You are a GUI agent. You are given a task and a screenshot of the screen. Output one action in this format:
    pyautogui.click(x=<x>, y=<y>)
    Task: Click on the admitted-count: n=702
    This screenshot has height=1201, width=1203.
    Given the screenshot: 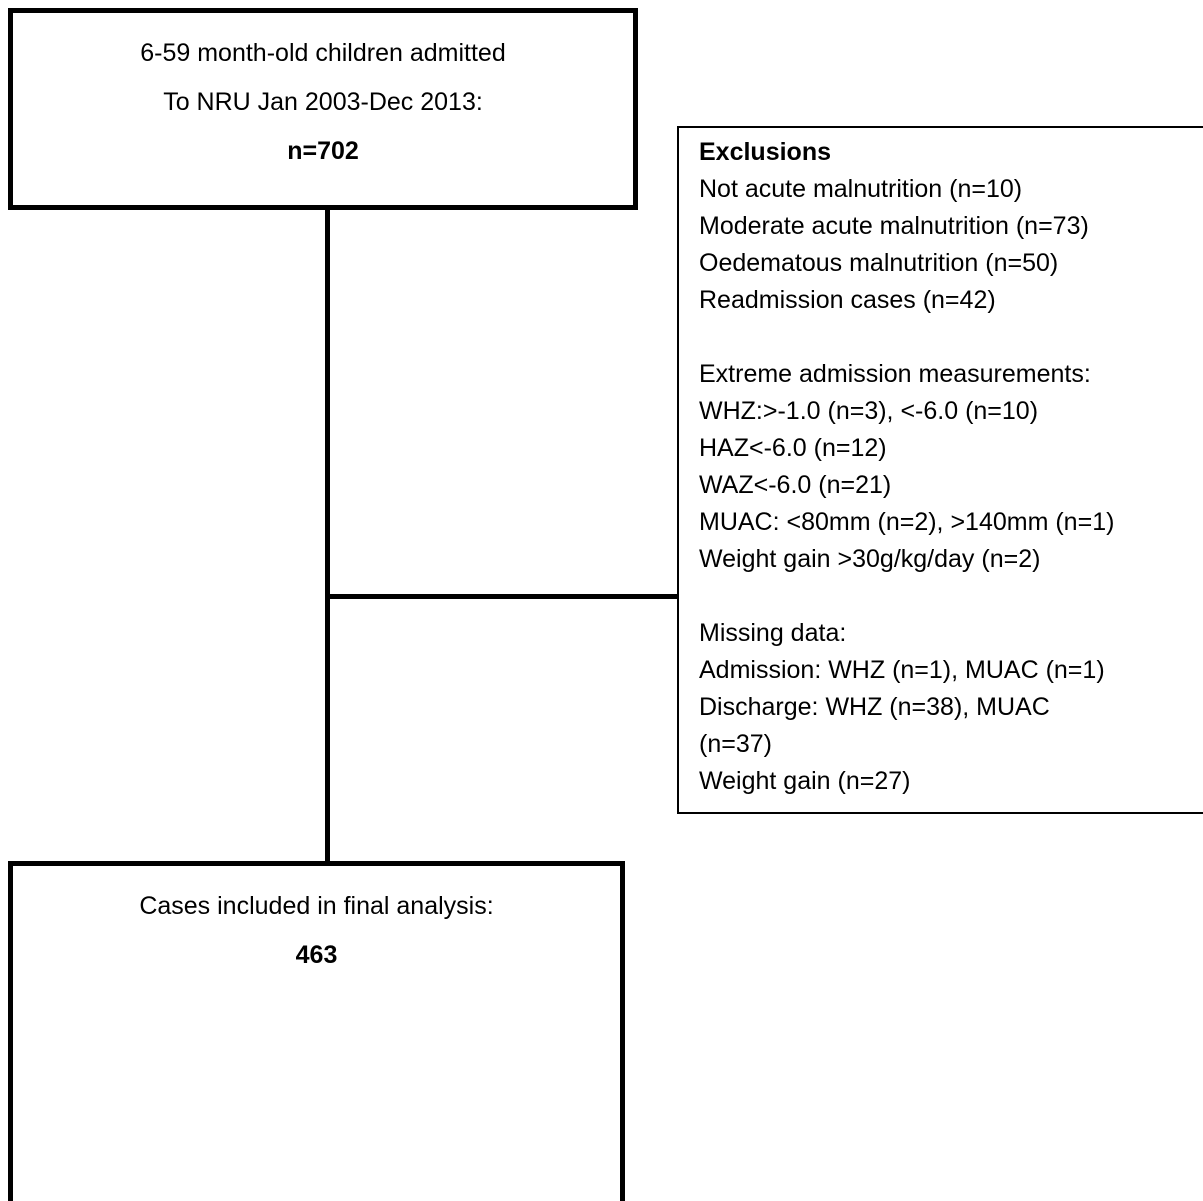 What is the action you would take?
    pyautogui.click(x=323, y=151)
    